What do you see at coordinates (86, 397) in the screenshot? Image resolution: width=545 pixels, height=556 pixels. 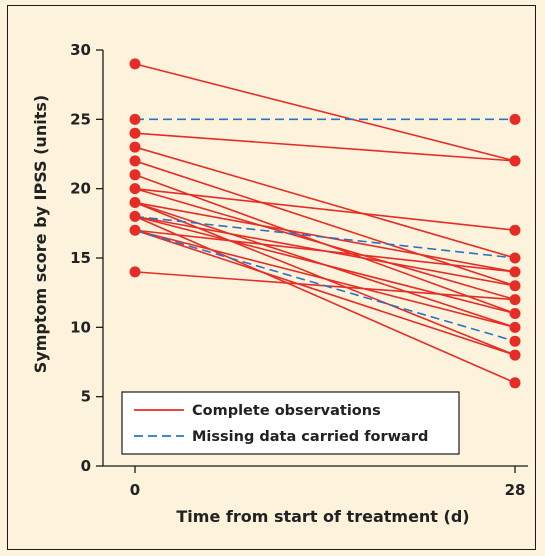 I see `y-tick-label: 5` at bounding box center [86, 397].